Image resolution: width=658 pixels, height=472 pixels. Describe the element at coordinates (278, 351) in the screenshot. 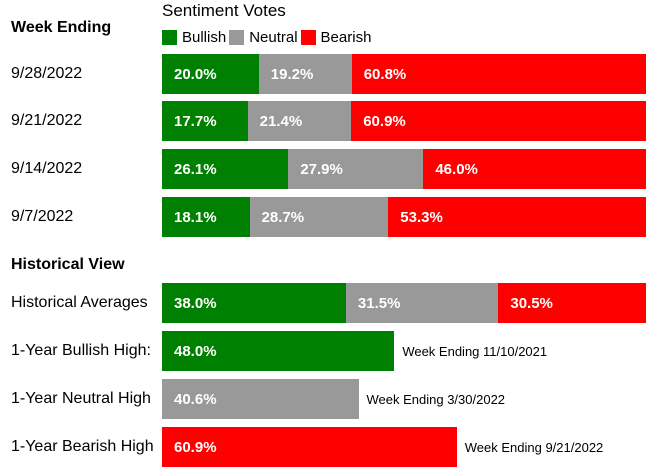

I see `high-bar-bullish: 48.0%` at that location.